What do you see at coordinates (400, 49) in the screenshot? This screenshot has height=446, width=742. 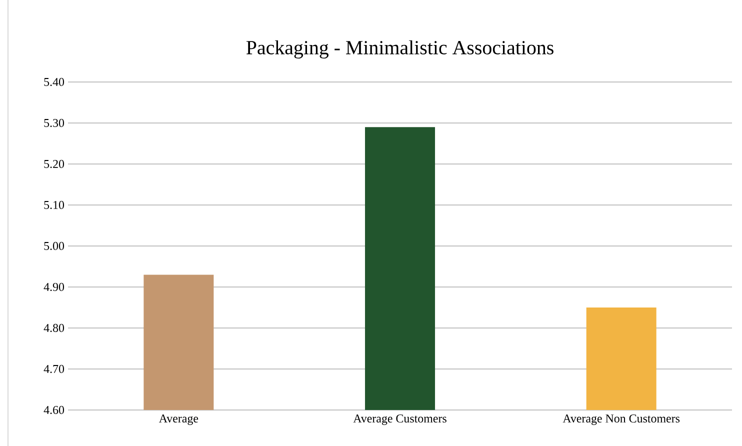 I see `chart-title: Packaging - Minimalistic Associations` at bounding box center [400, 49].